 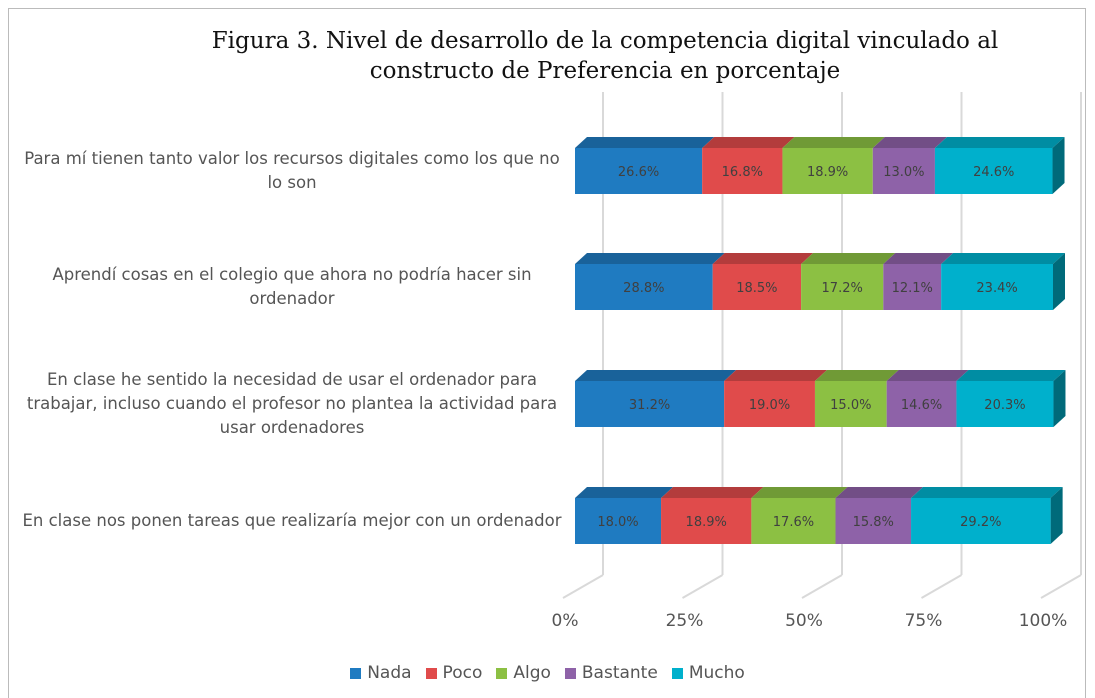 What do you see at coordinates (565, 621) in the screenshot?
I see `x-tick-label: 0%` at bounding box center [565, 621].